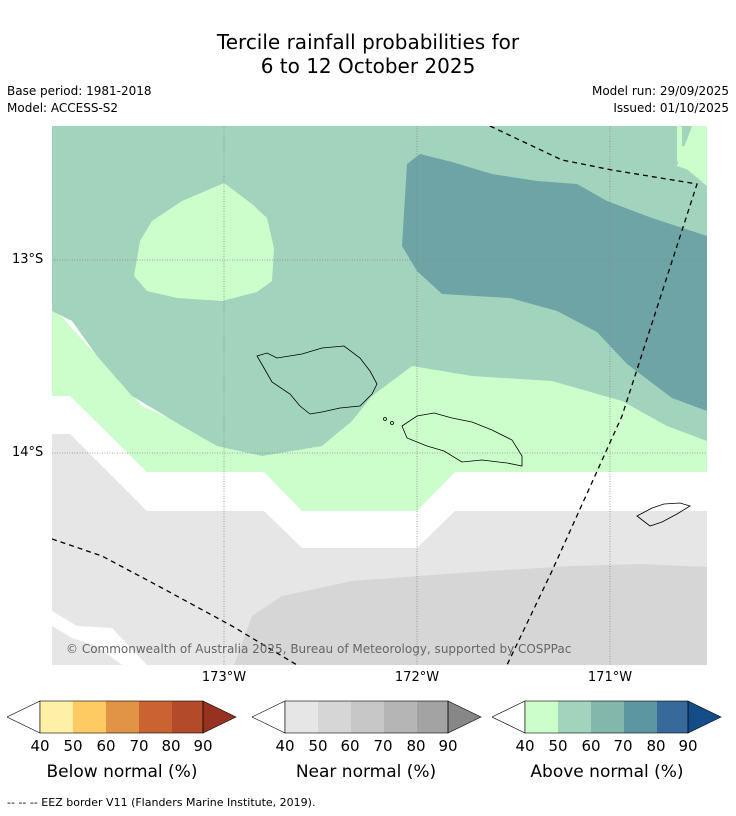  What do you see at coordinates (73, 746) in the screenshot?
I see `below-tick-50: 50` at bounding box center [73, 746].